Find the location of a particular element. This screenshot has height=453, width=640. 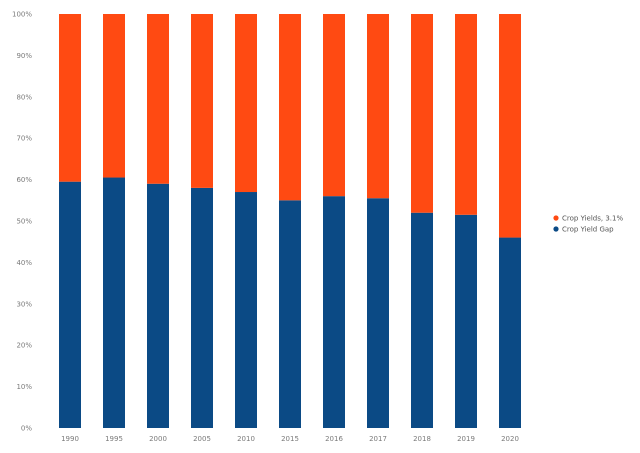

x-tick-label: 2017 is located at coordinates (378, 439).